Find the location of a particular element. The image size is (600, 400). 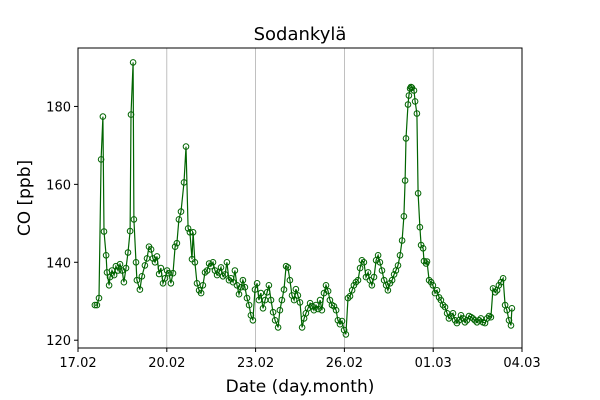

x-tick-label: 23.02 is located at coordinates (255, 363).